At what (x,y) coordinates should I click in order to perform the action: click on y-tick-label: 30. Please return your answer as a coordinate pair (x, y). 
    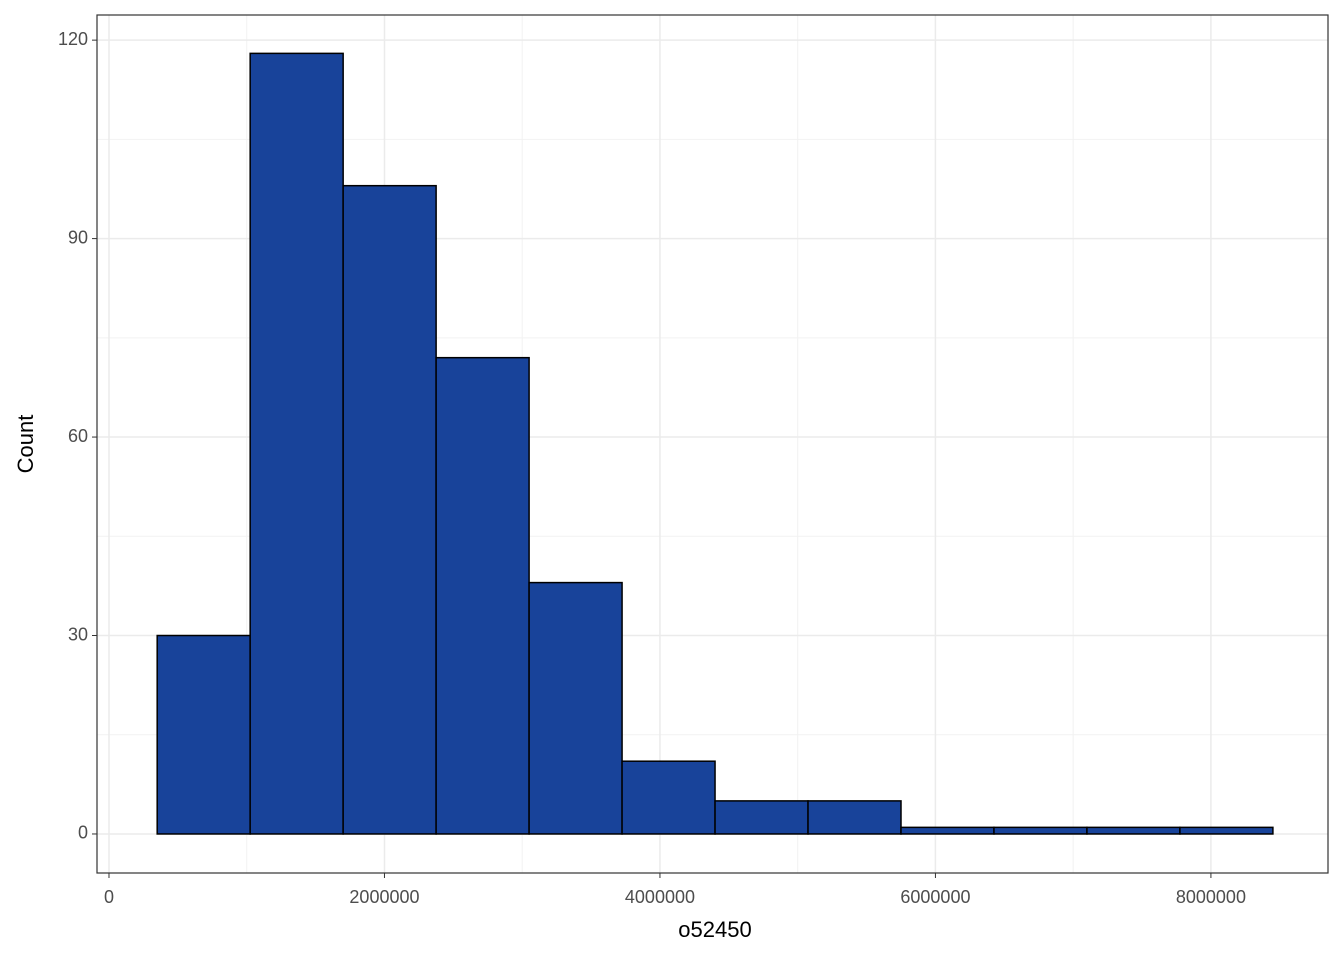
    Looking at the image, I should click on (78, 634).